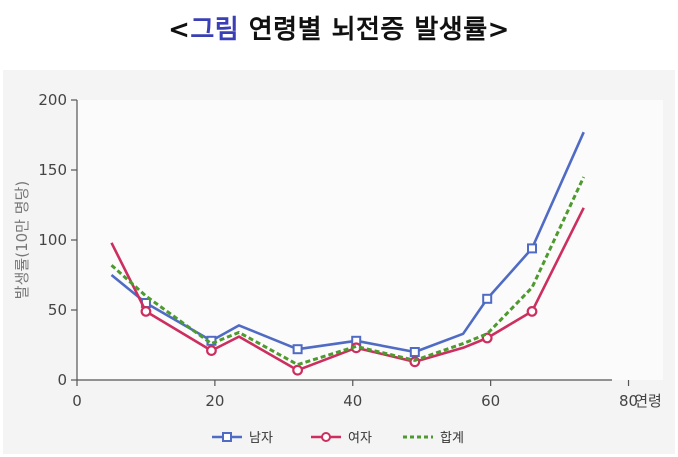  I want to click on x-tick-label: 60, so click(490, 401).